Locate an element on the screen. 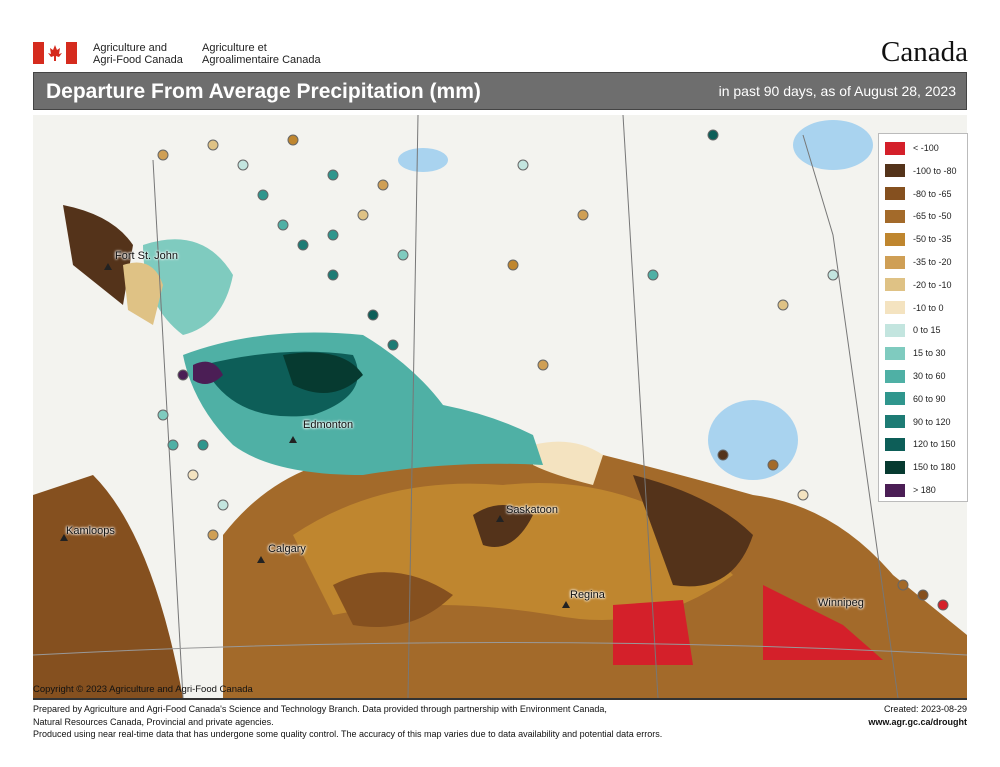 Image resolution: width=1000 pixels, height=767 pixels. canada-wordmark: Canada is located at coordinates (924, 52).